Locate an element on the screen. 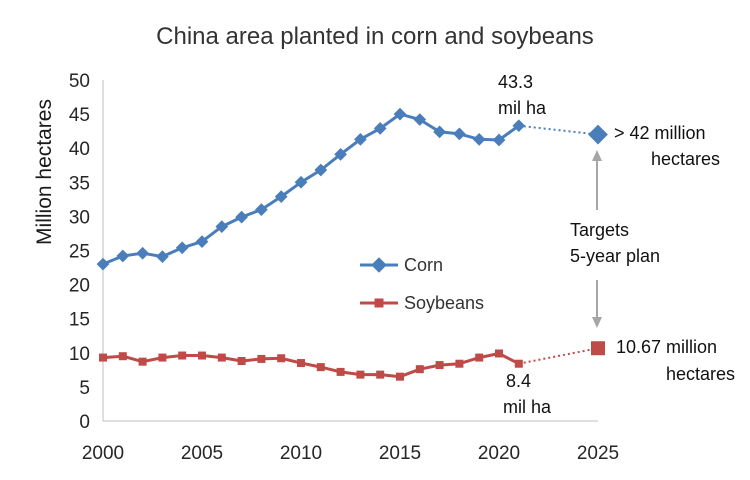  point-soybeans-2021 is located at coordinates (518, 363).